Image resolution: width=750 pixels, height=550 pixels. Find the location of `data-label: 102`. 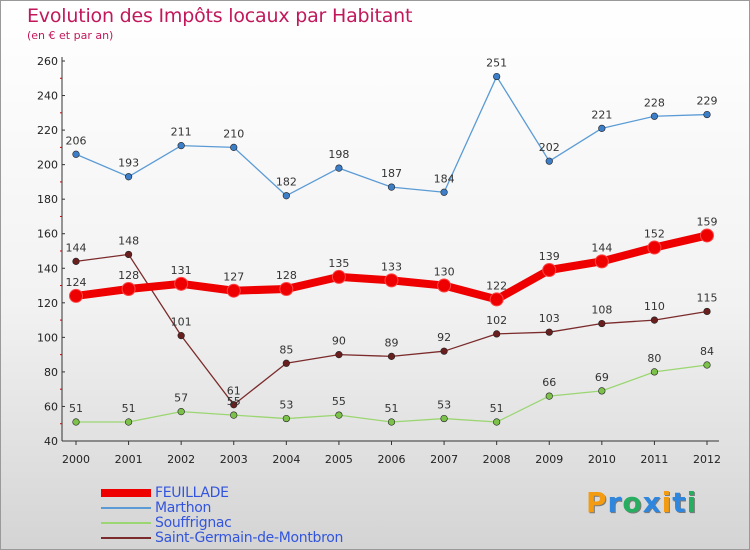

data-label: 102 is located at coordinates (496, 320).